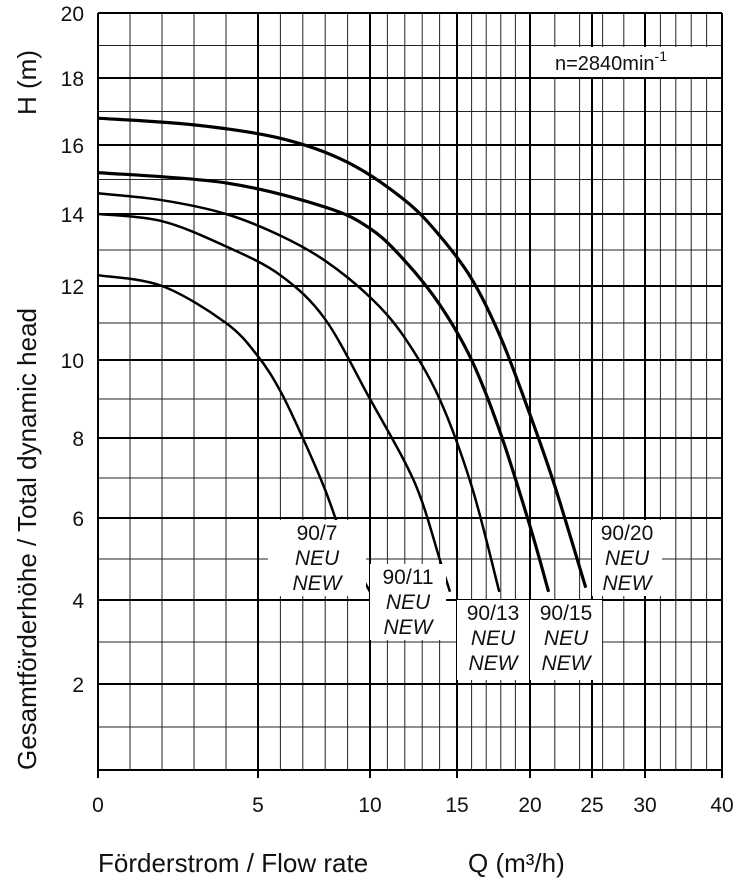 This screenshot has height=884, width=734. I want to click on y-tick-labels: 2 4 6 8 10 12 14 16 18 20, so click(73, 350).